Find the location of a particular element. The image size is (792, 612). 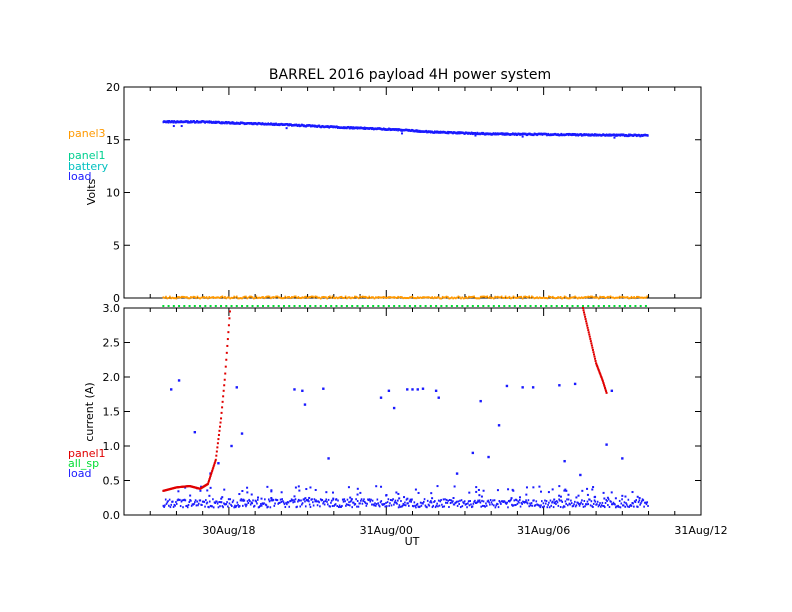

y-tick-label: 5 is located at coordinates (116, 245).